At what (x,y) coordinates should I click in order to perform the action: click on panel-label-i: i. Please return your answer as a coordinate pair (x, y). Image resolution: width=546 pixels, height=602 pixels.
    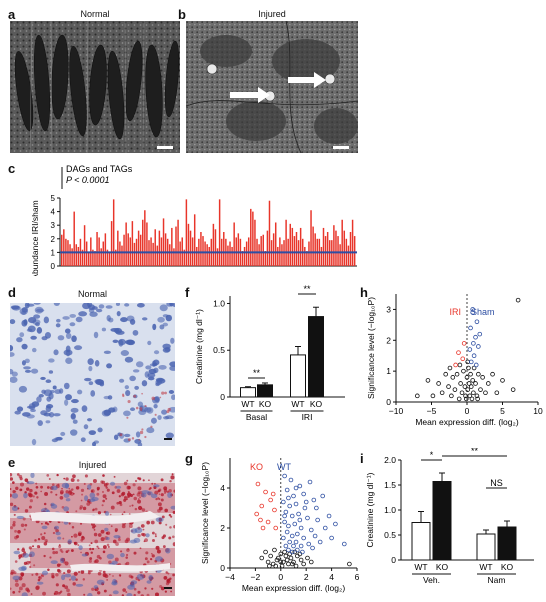
    Looking at the image, I should click on (362, 458).